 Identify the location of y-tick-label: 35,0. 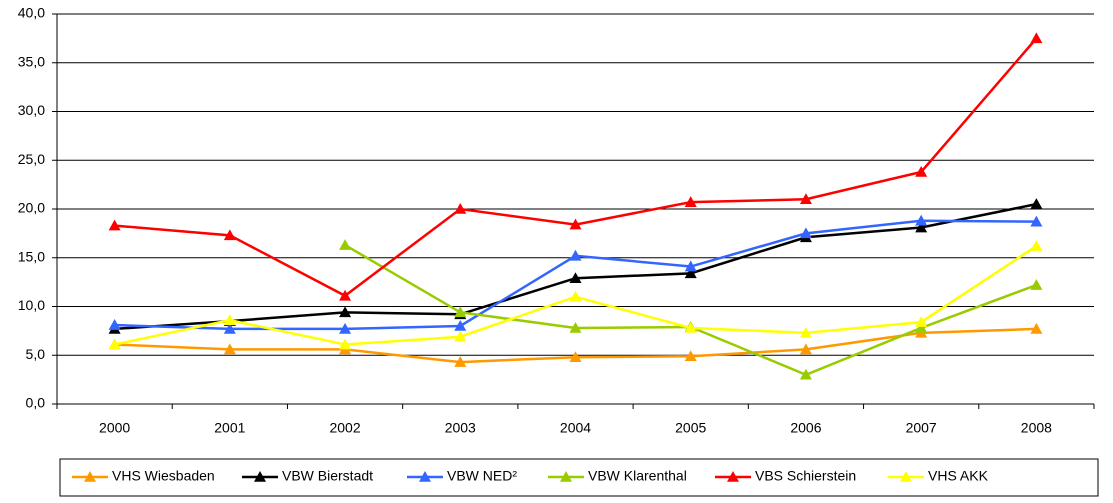
(31, 61).